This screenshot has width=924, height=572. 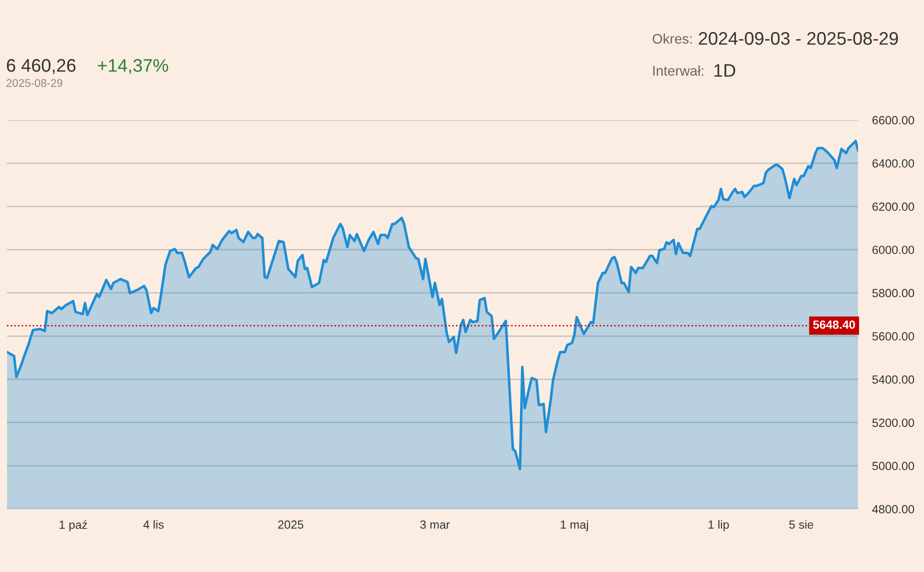 I want to click on text: 2025-08-29, so click(x=34, y=83).